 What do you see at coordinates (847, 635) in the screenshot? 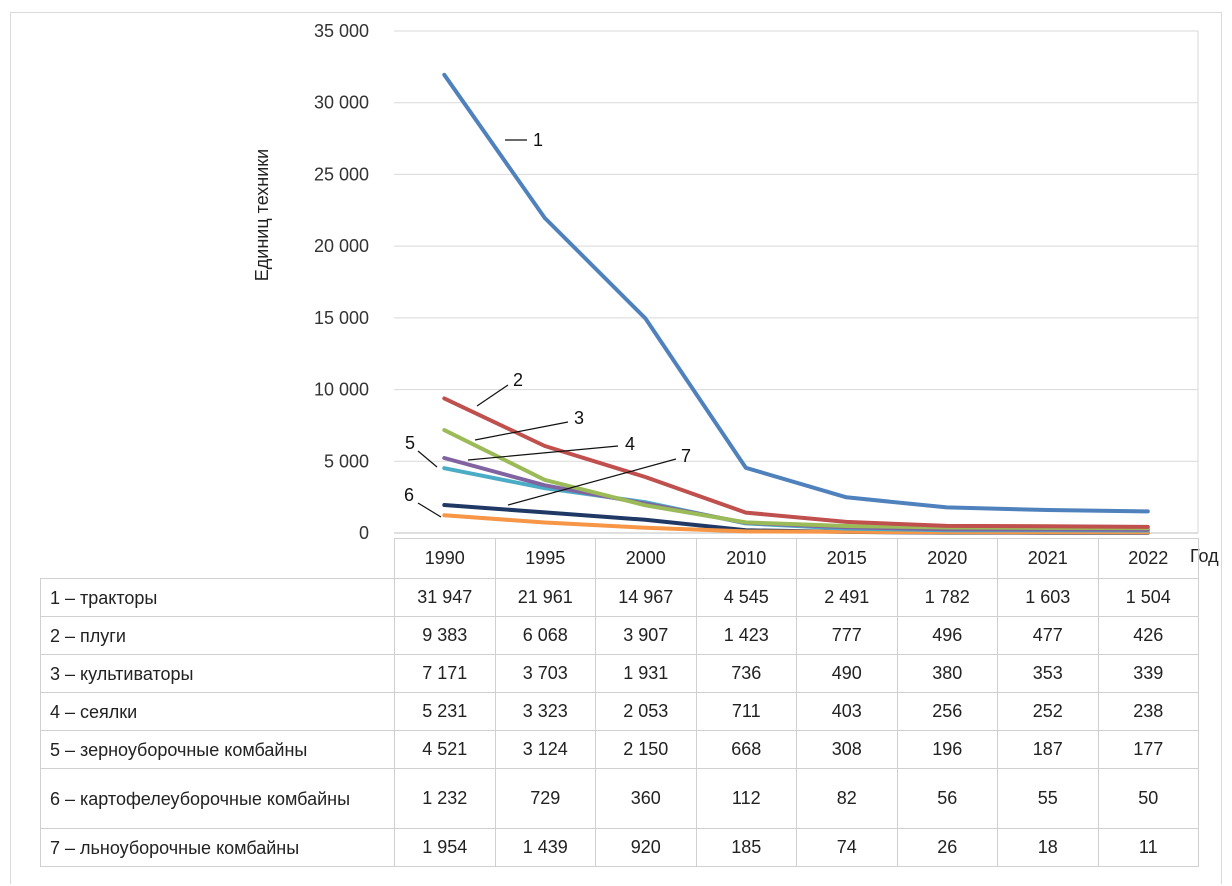
I see `data-label: 777` at bounding box center [847, 635].